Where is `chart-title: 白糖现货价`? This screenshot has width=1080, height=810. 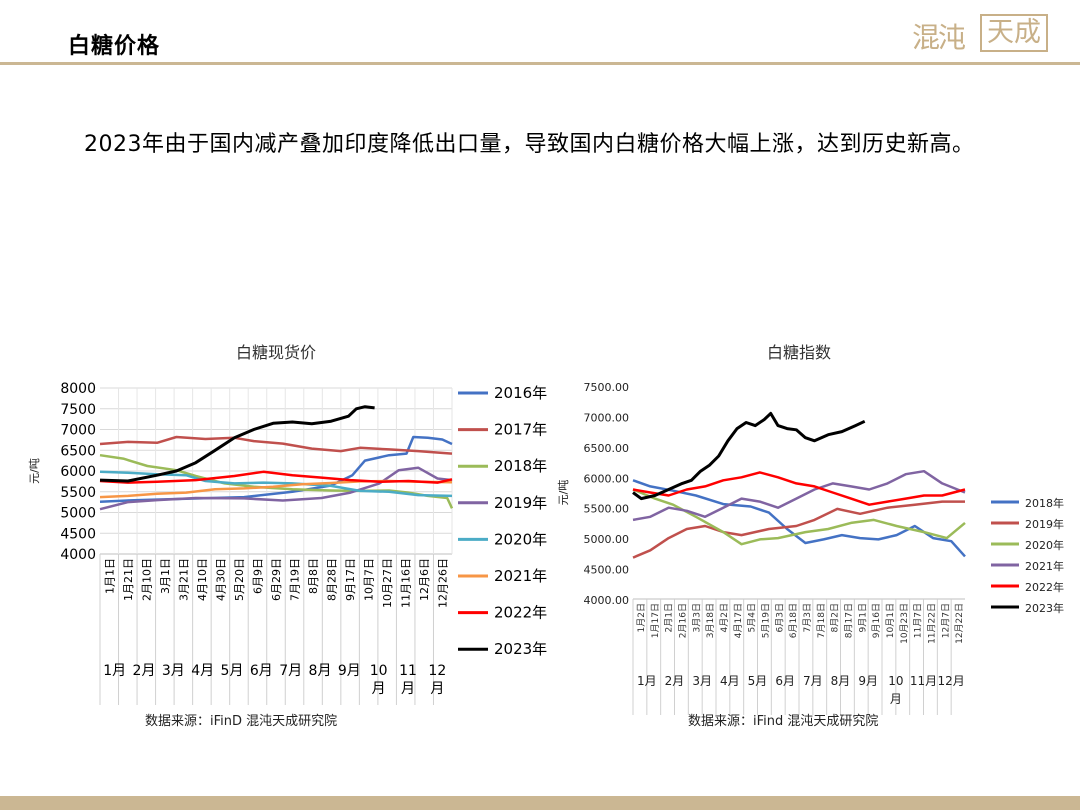
chart-title: 白糖现货价 is located at coordinates (276, 352).